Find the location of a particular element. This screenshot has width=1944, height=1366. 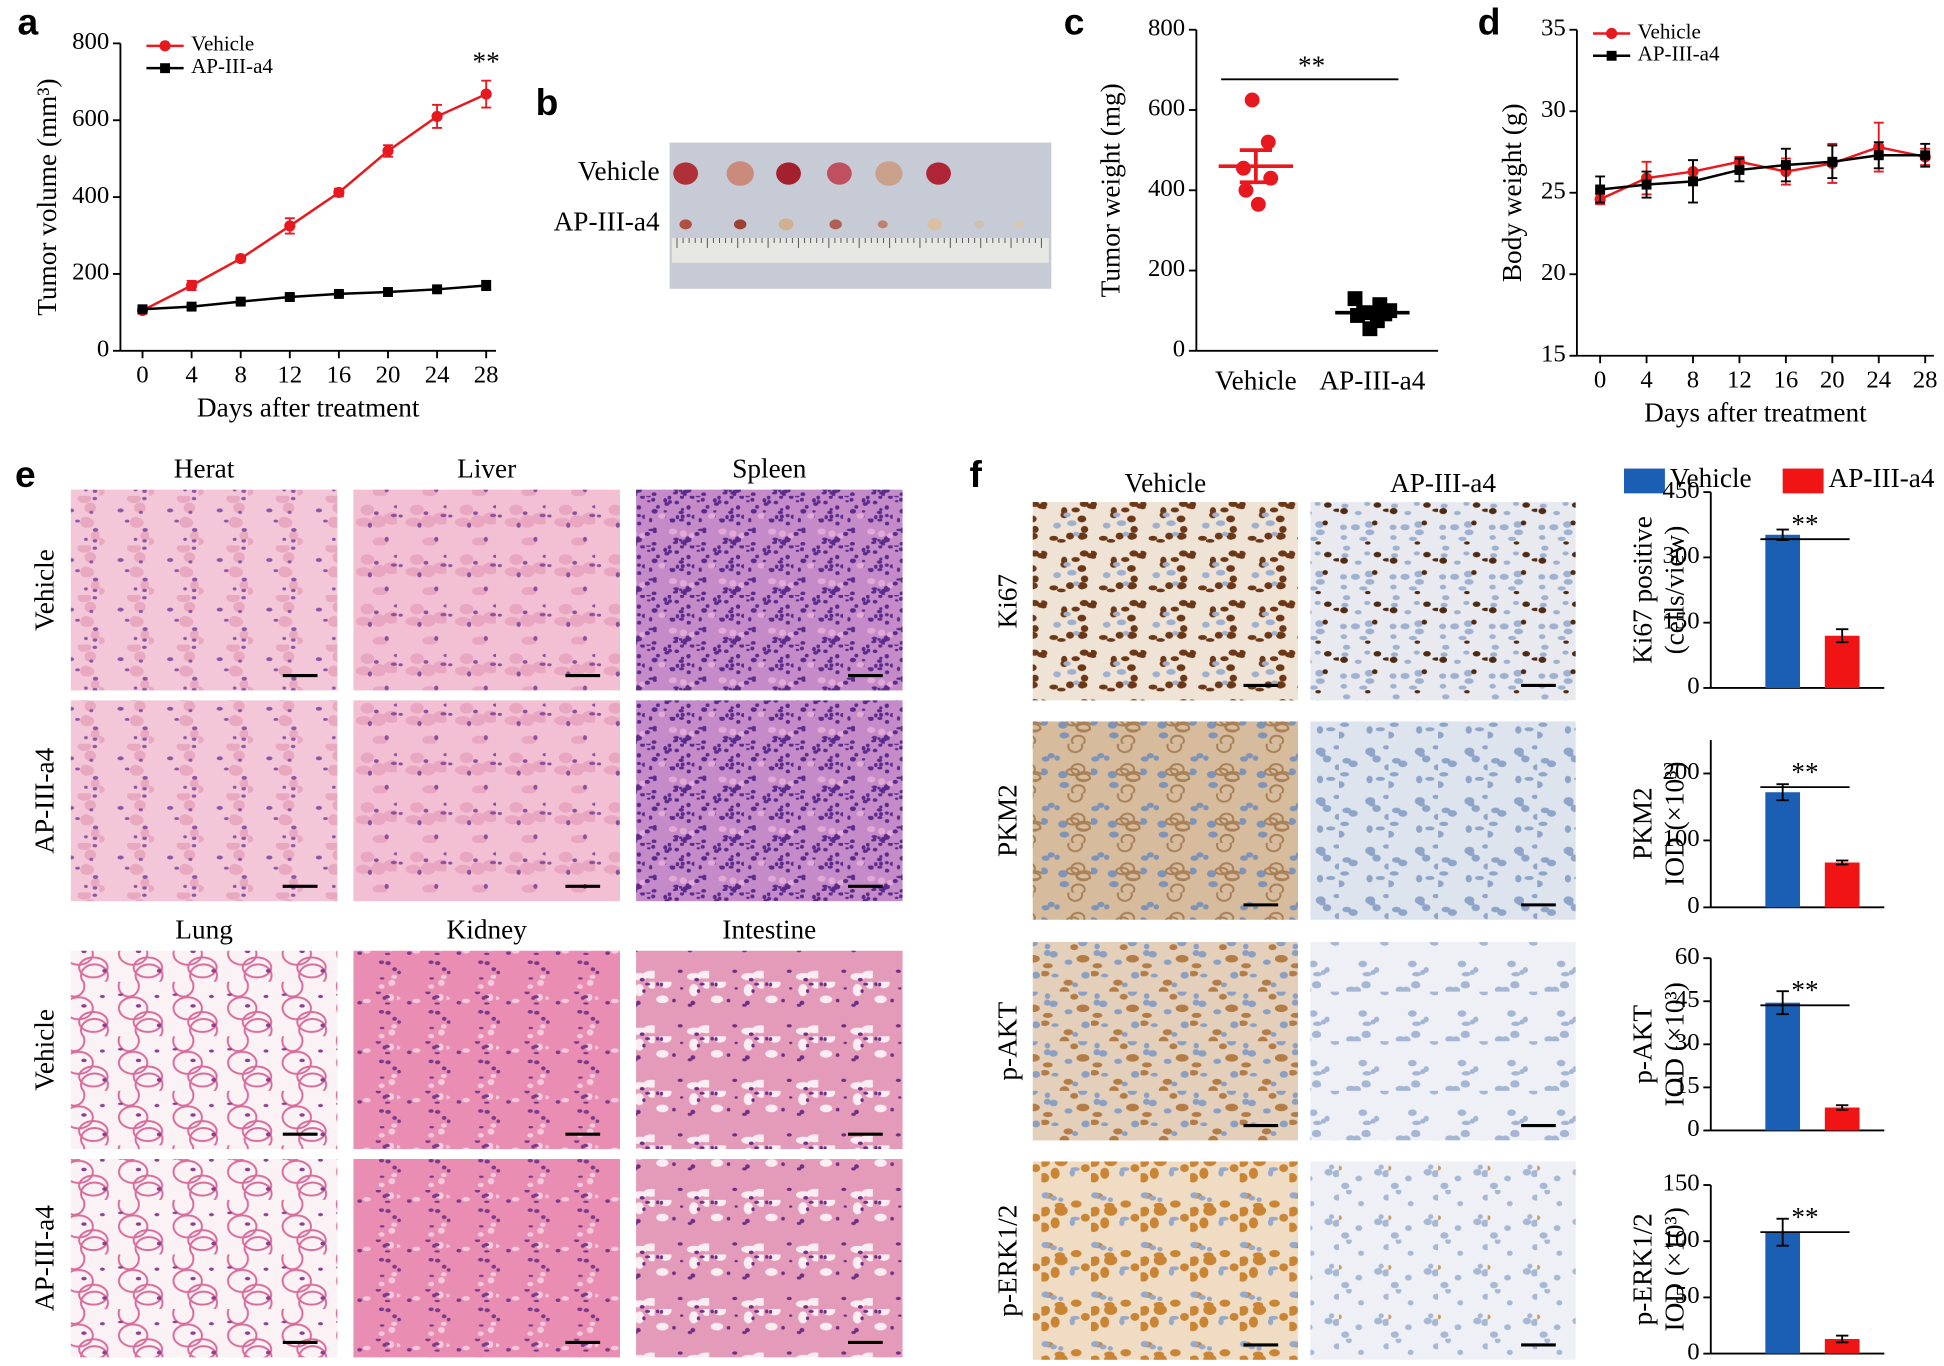

y-tick-label: 600 is located at coordinates (90, 118).